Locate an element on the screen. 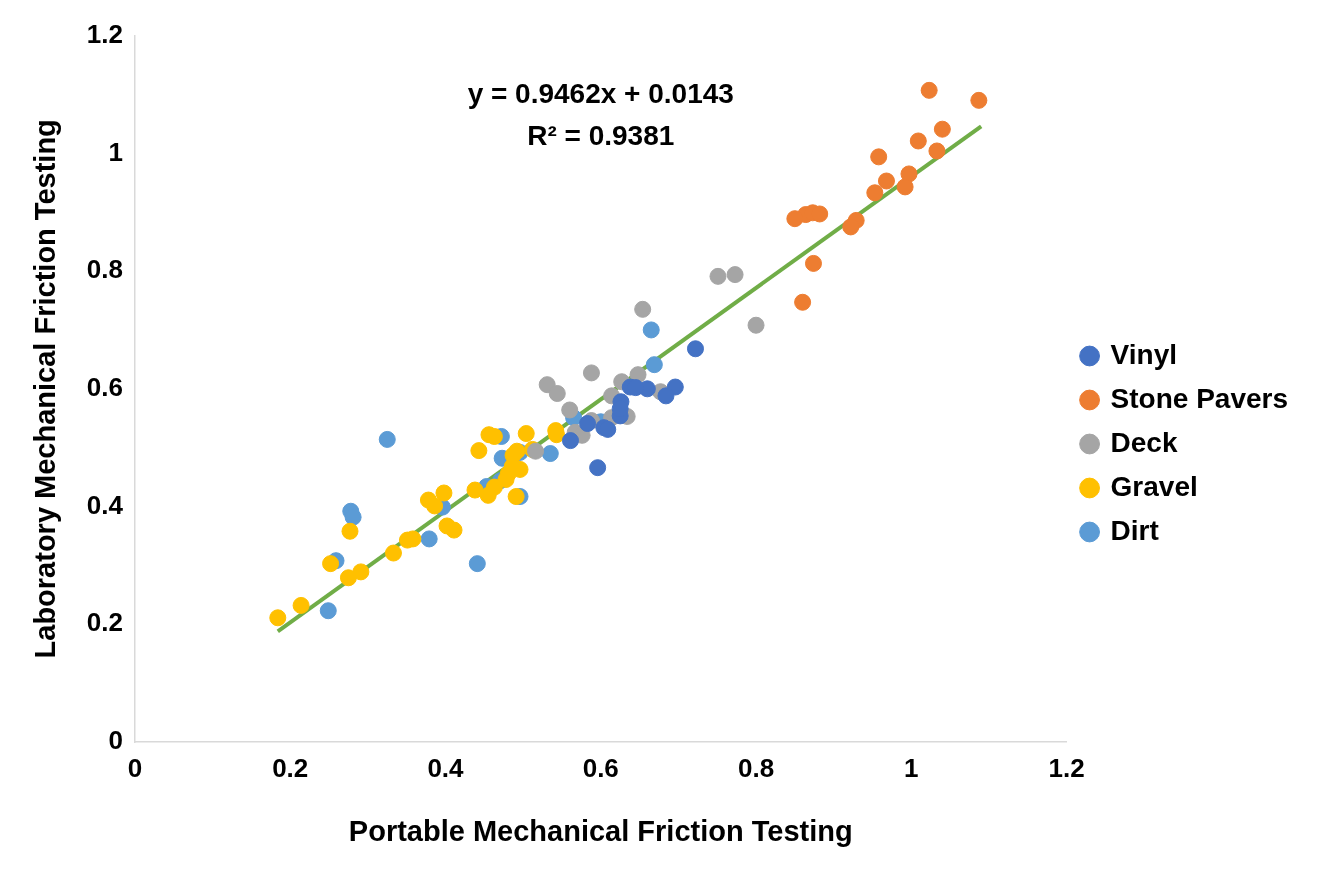 The image size is (1326, 872). annotation: y = 0.9462x + 0.0143 is located at coordinates (600, 94).